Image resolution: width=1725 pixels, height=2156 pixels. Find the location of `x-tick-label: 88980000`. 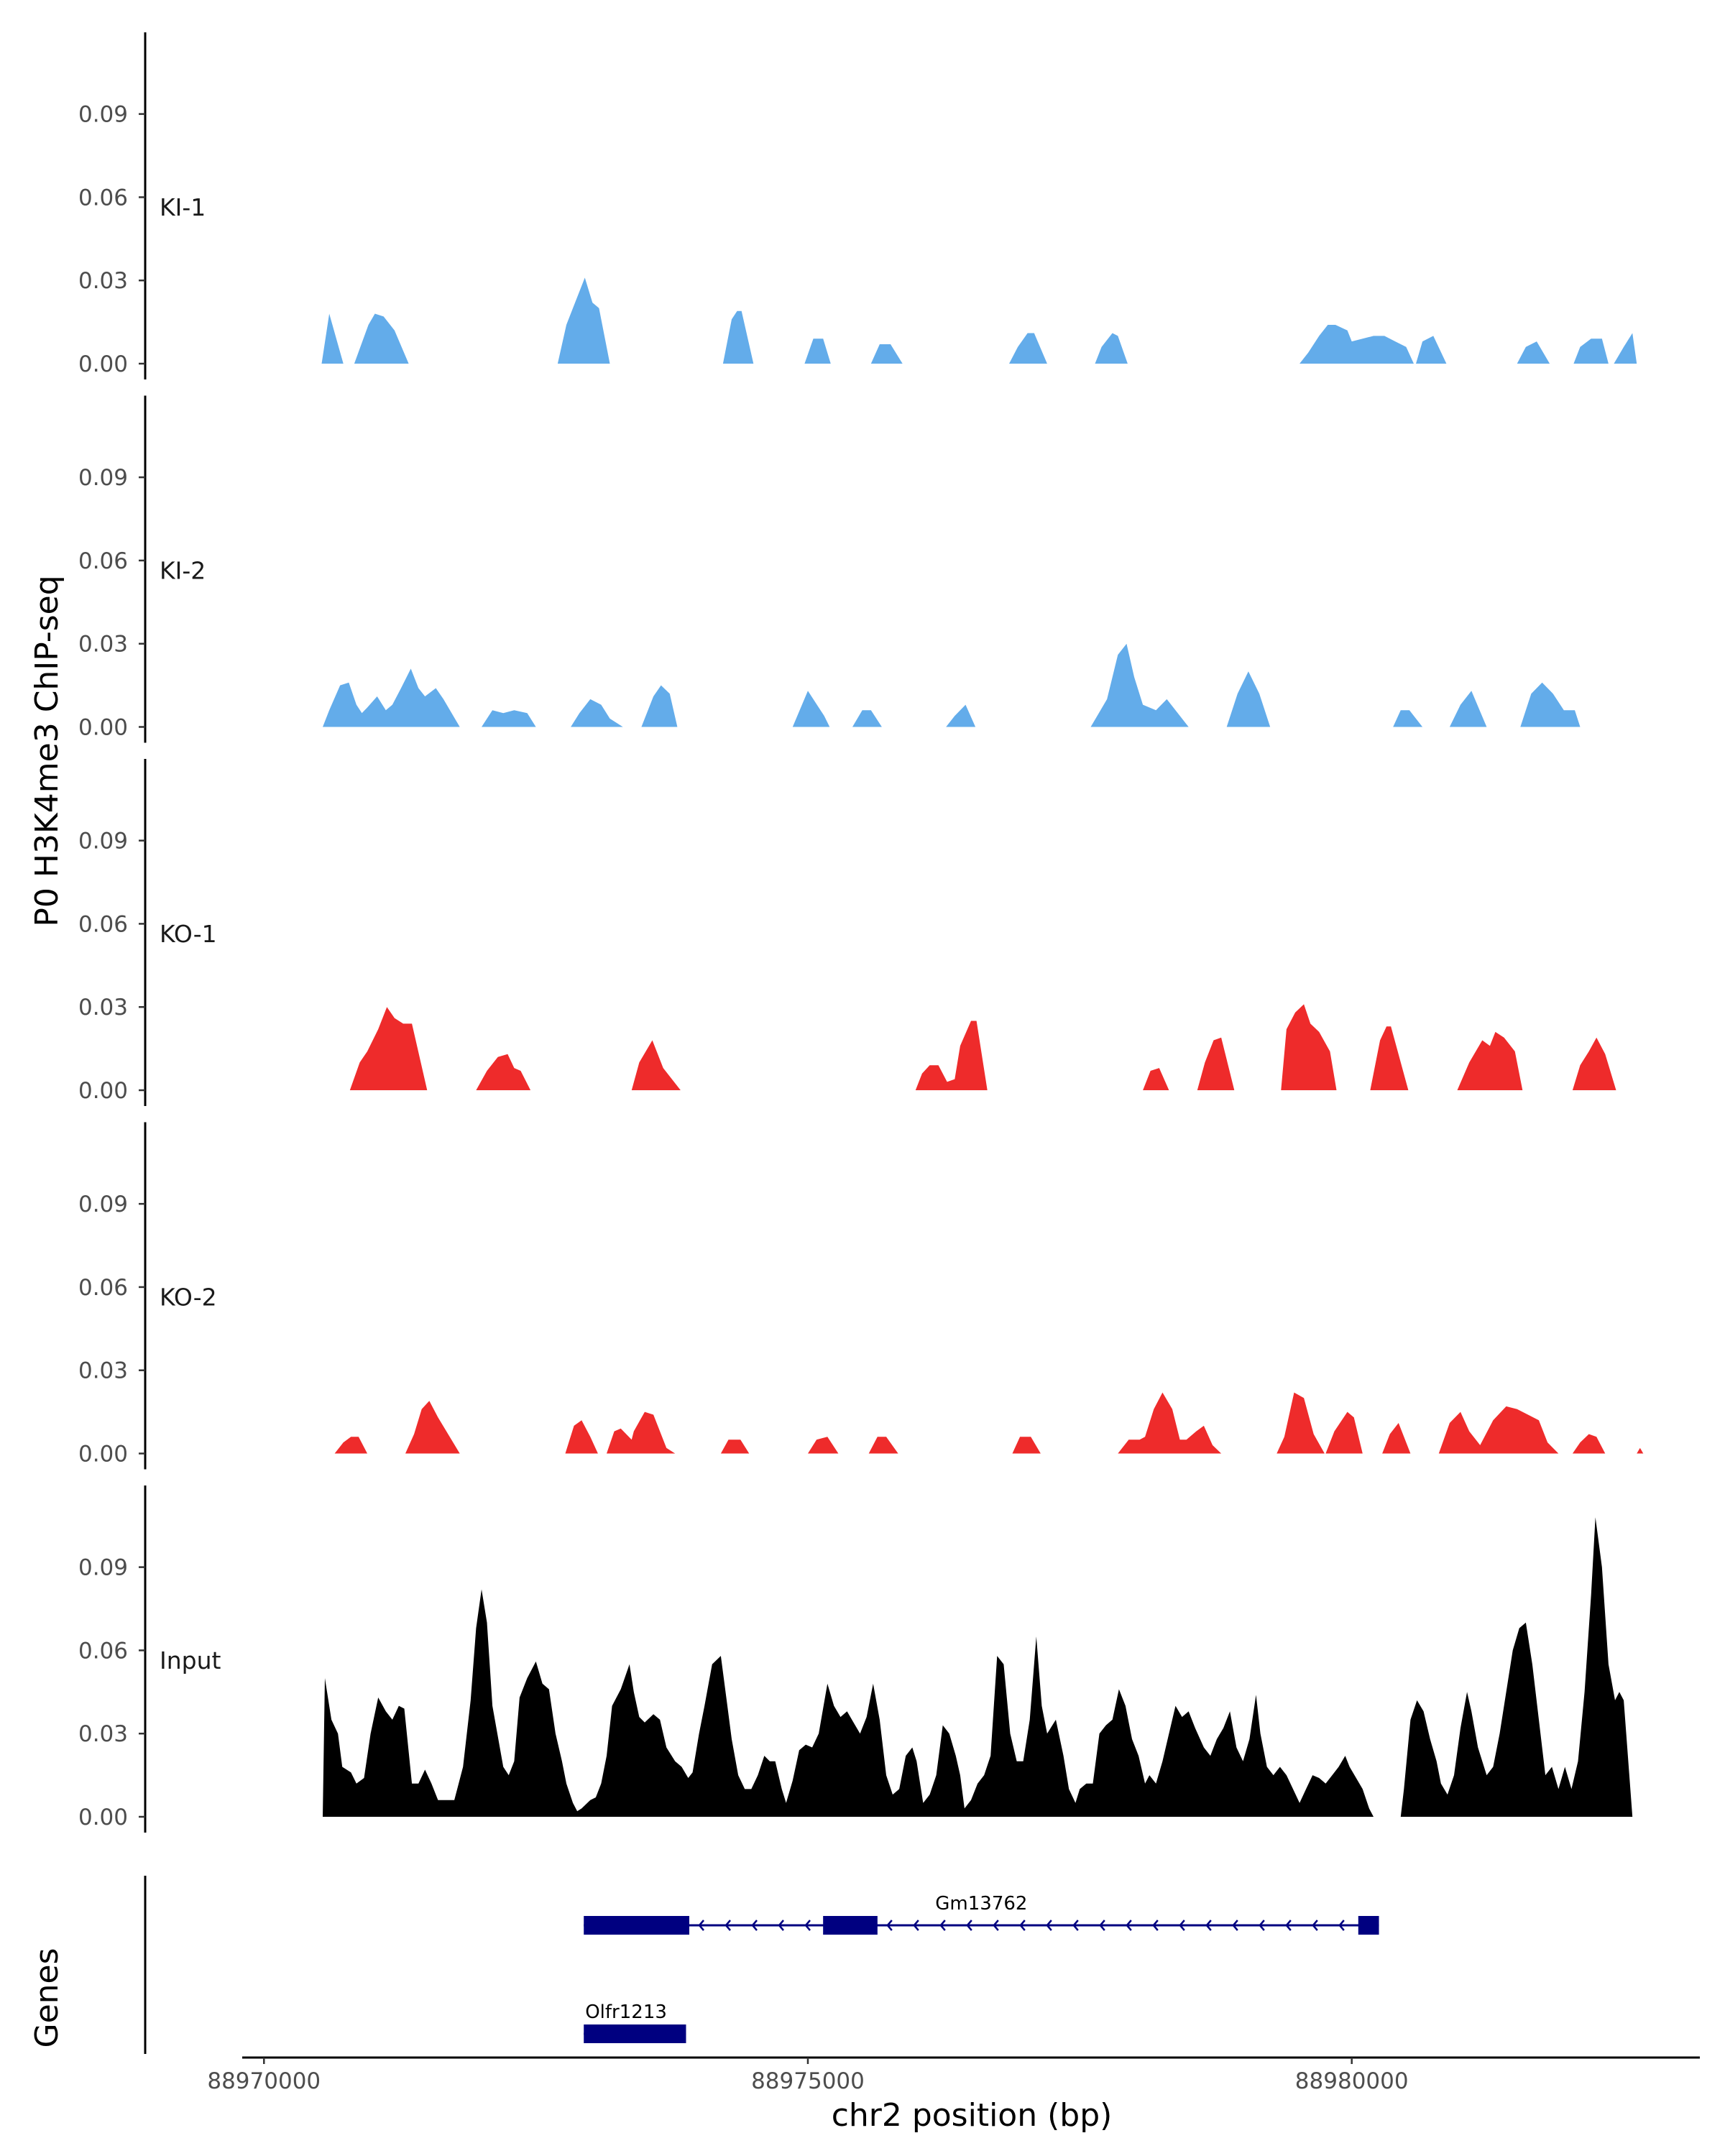

x-tick-label: 88980000 is located at coordinates (1352, 2081).